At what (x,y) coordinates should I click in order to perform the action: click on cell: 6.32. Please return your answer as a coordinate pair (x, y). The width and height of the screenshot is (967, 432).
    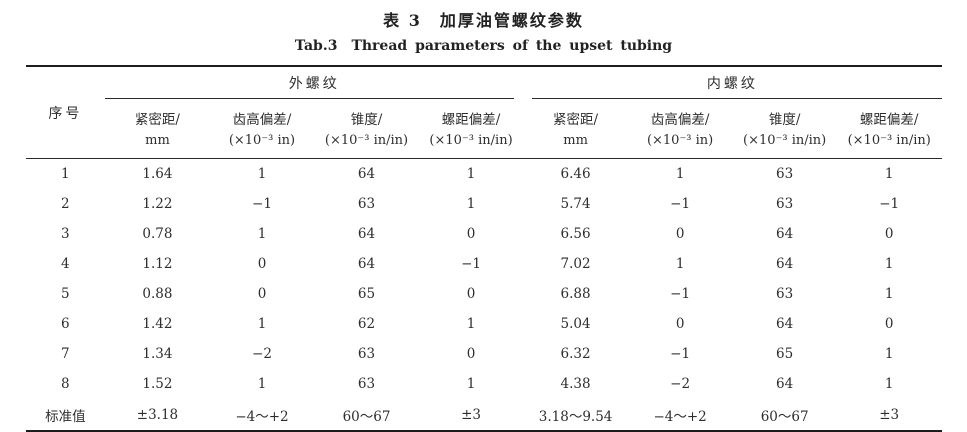
    Looking at the image, I should click on (575, 354).